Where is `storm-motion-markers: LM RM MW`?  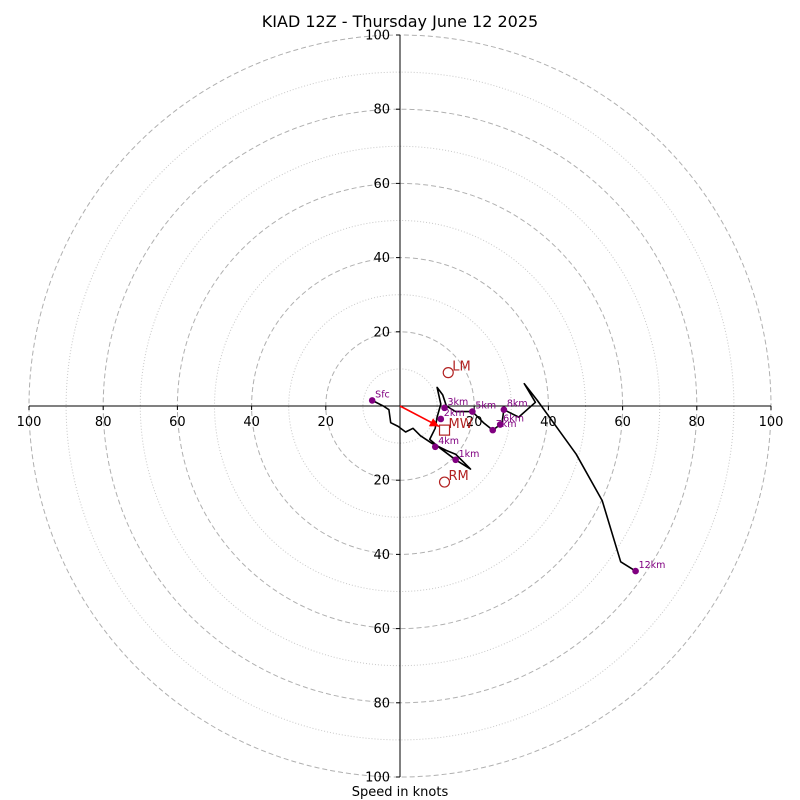 storm-motion-markers: LM RM MW is located at coordinates (455, 424).